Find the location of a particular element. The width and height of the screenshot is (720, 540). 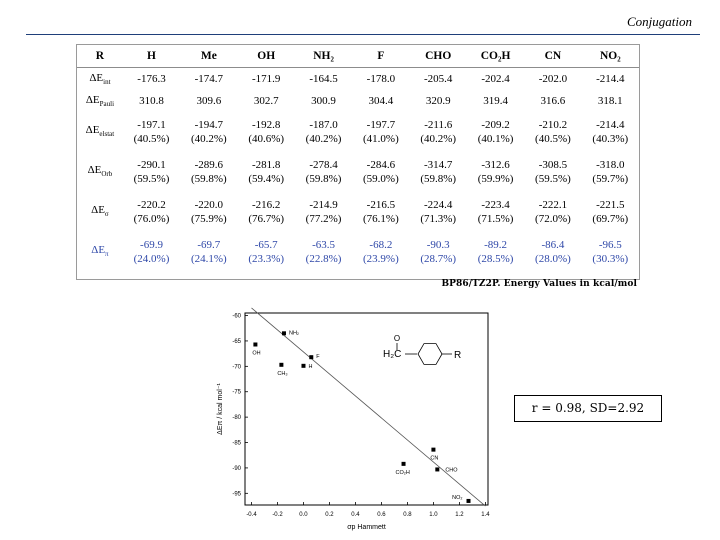

table-cell: -202.4 is located at coordinates (495, 79).